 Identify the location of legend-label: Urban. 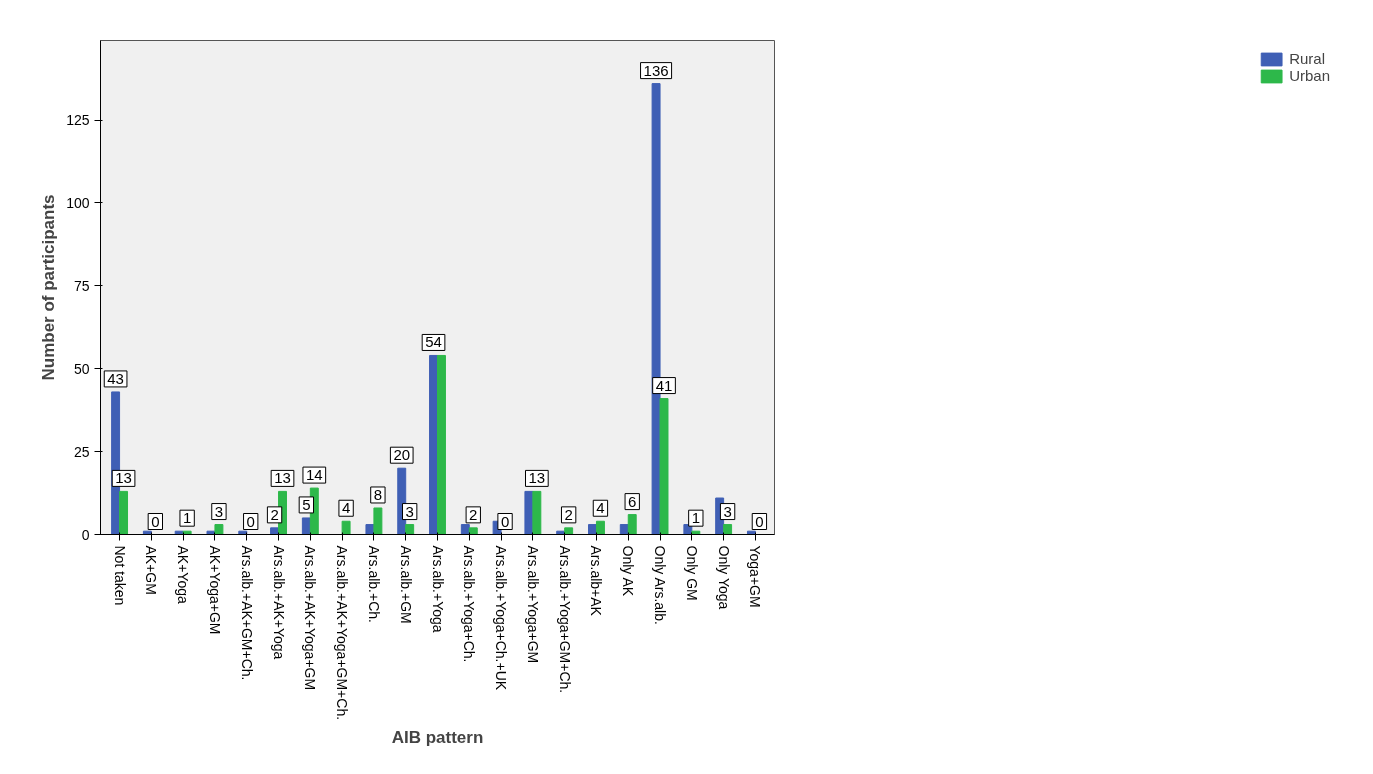
(1309, 75).